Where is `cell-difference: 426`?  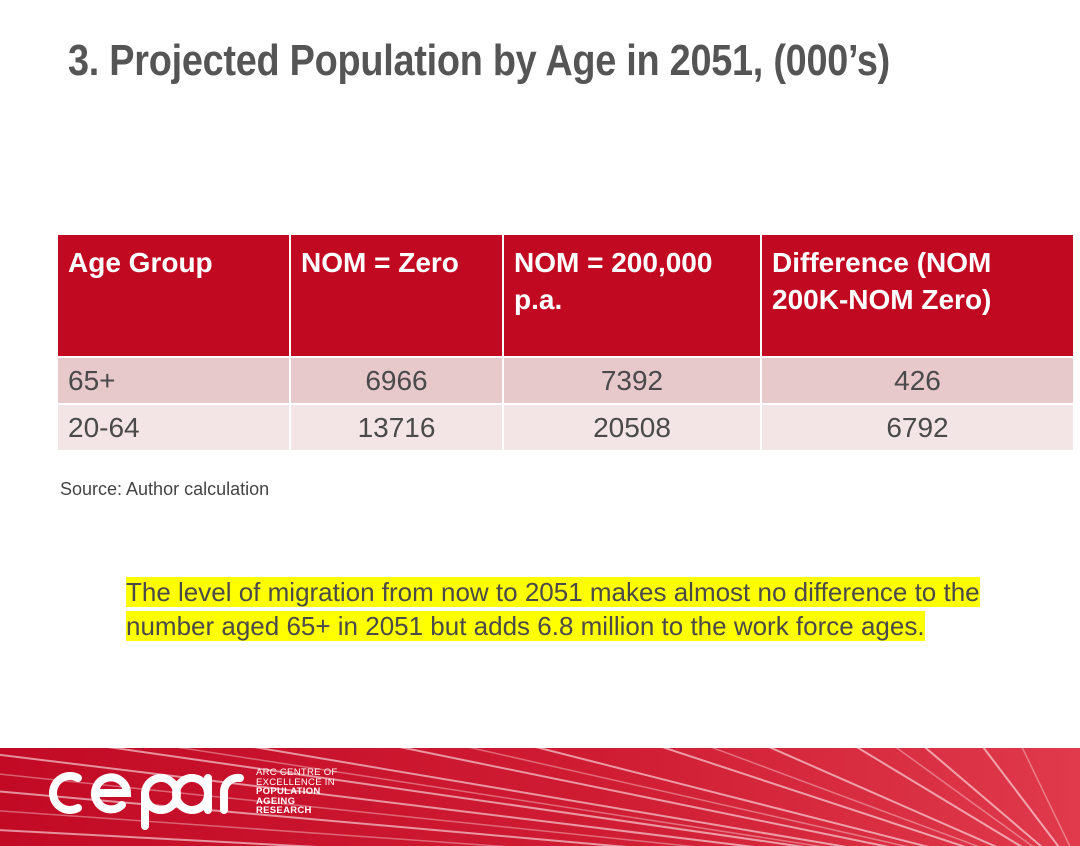
cell-difference: 426 is located at coordinates (917, 380).